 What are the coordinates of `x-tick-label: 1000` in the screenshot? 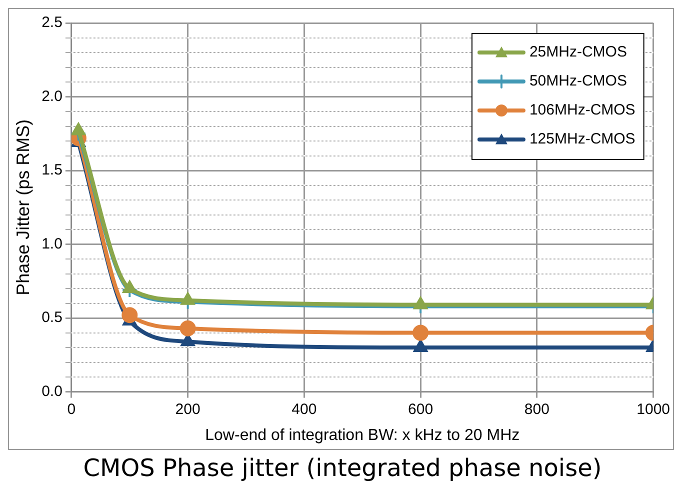 It's located at (653, 409).